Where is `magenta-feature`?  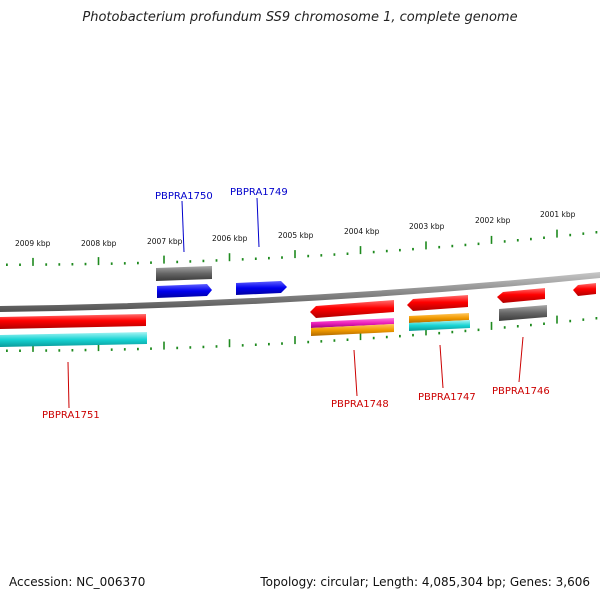 magenta-feature is located at coordinates (352, 323).